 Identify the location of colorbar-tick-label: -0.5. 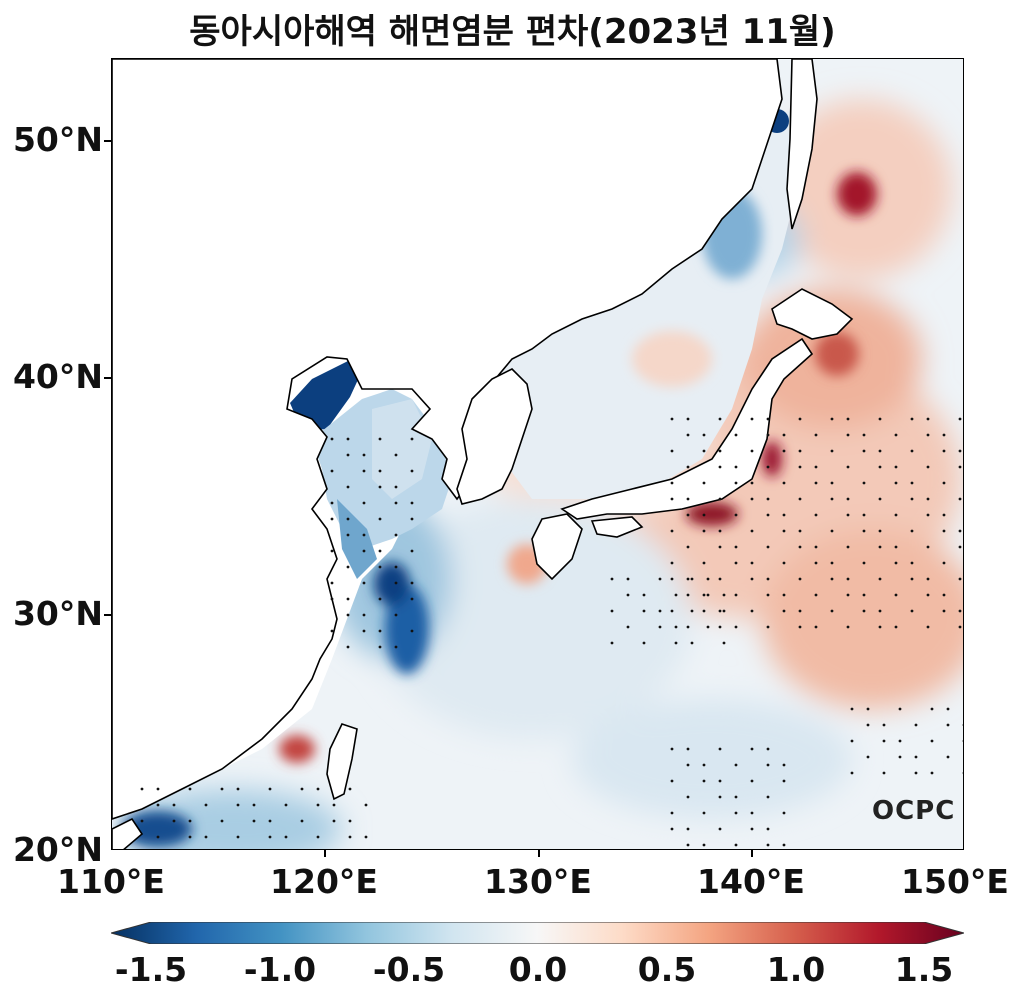
(409, 969).